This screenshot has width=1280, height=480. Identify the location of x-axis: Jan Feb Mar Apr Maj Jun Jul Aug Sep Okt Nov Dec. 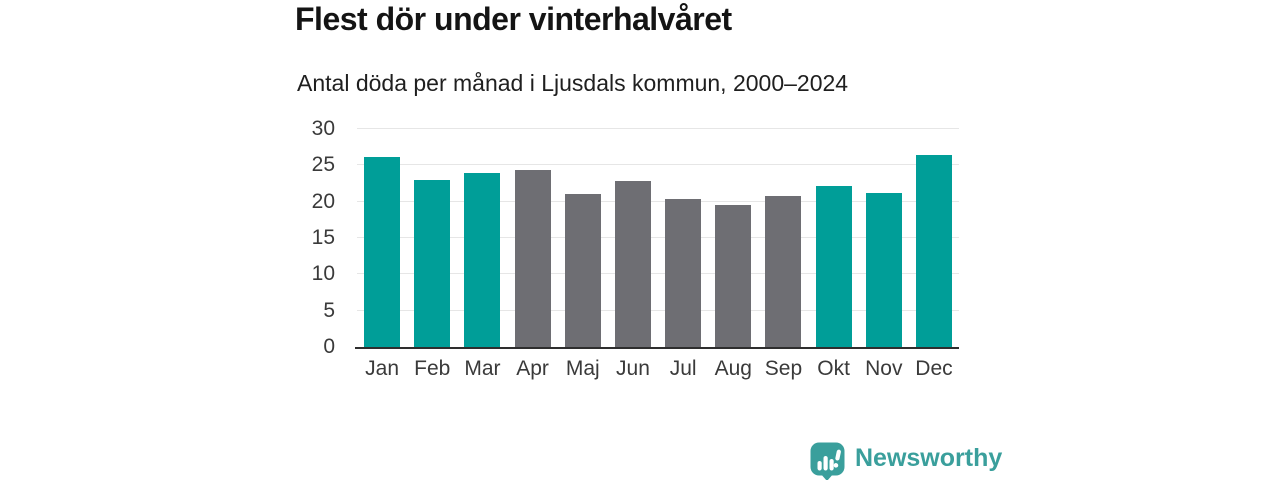
(658, 369).